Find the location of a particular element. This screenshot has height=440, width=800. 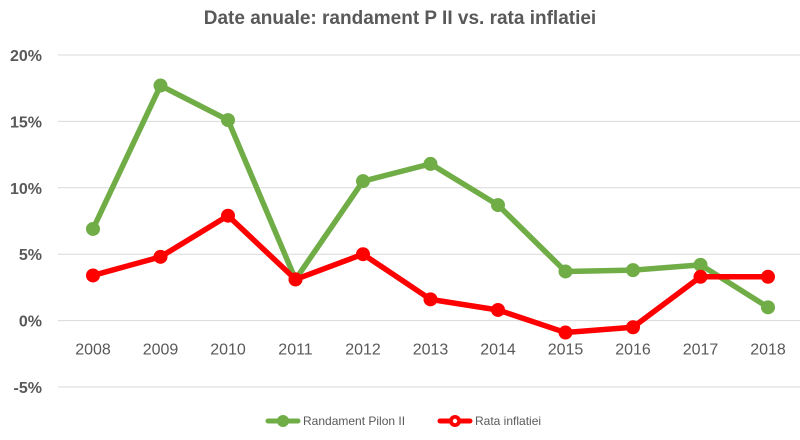

x-tick-label: 2015 is located at coordinates (566, 350).